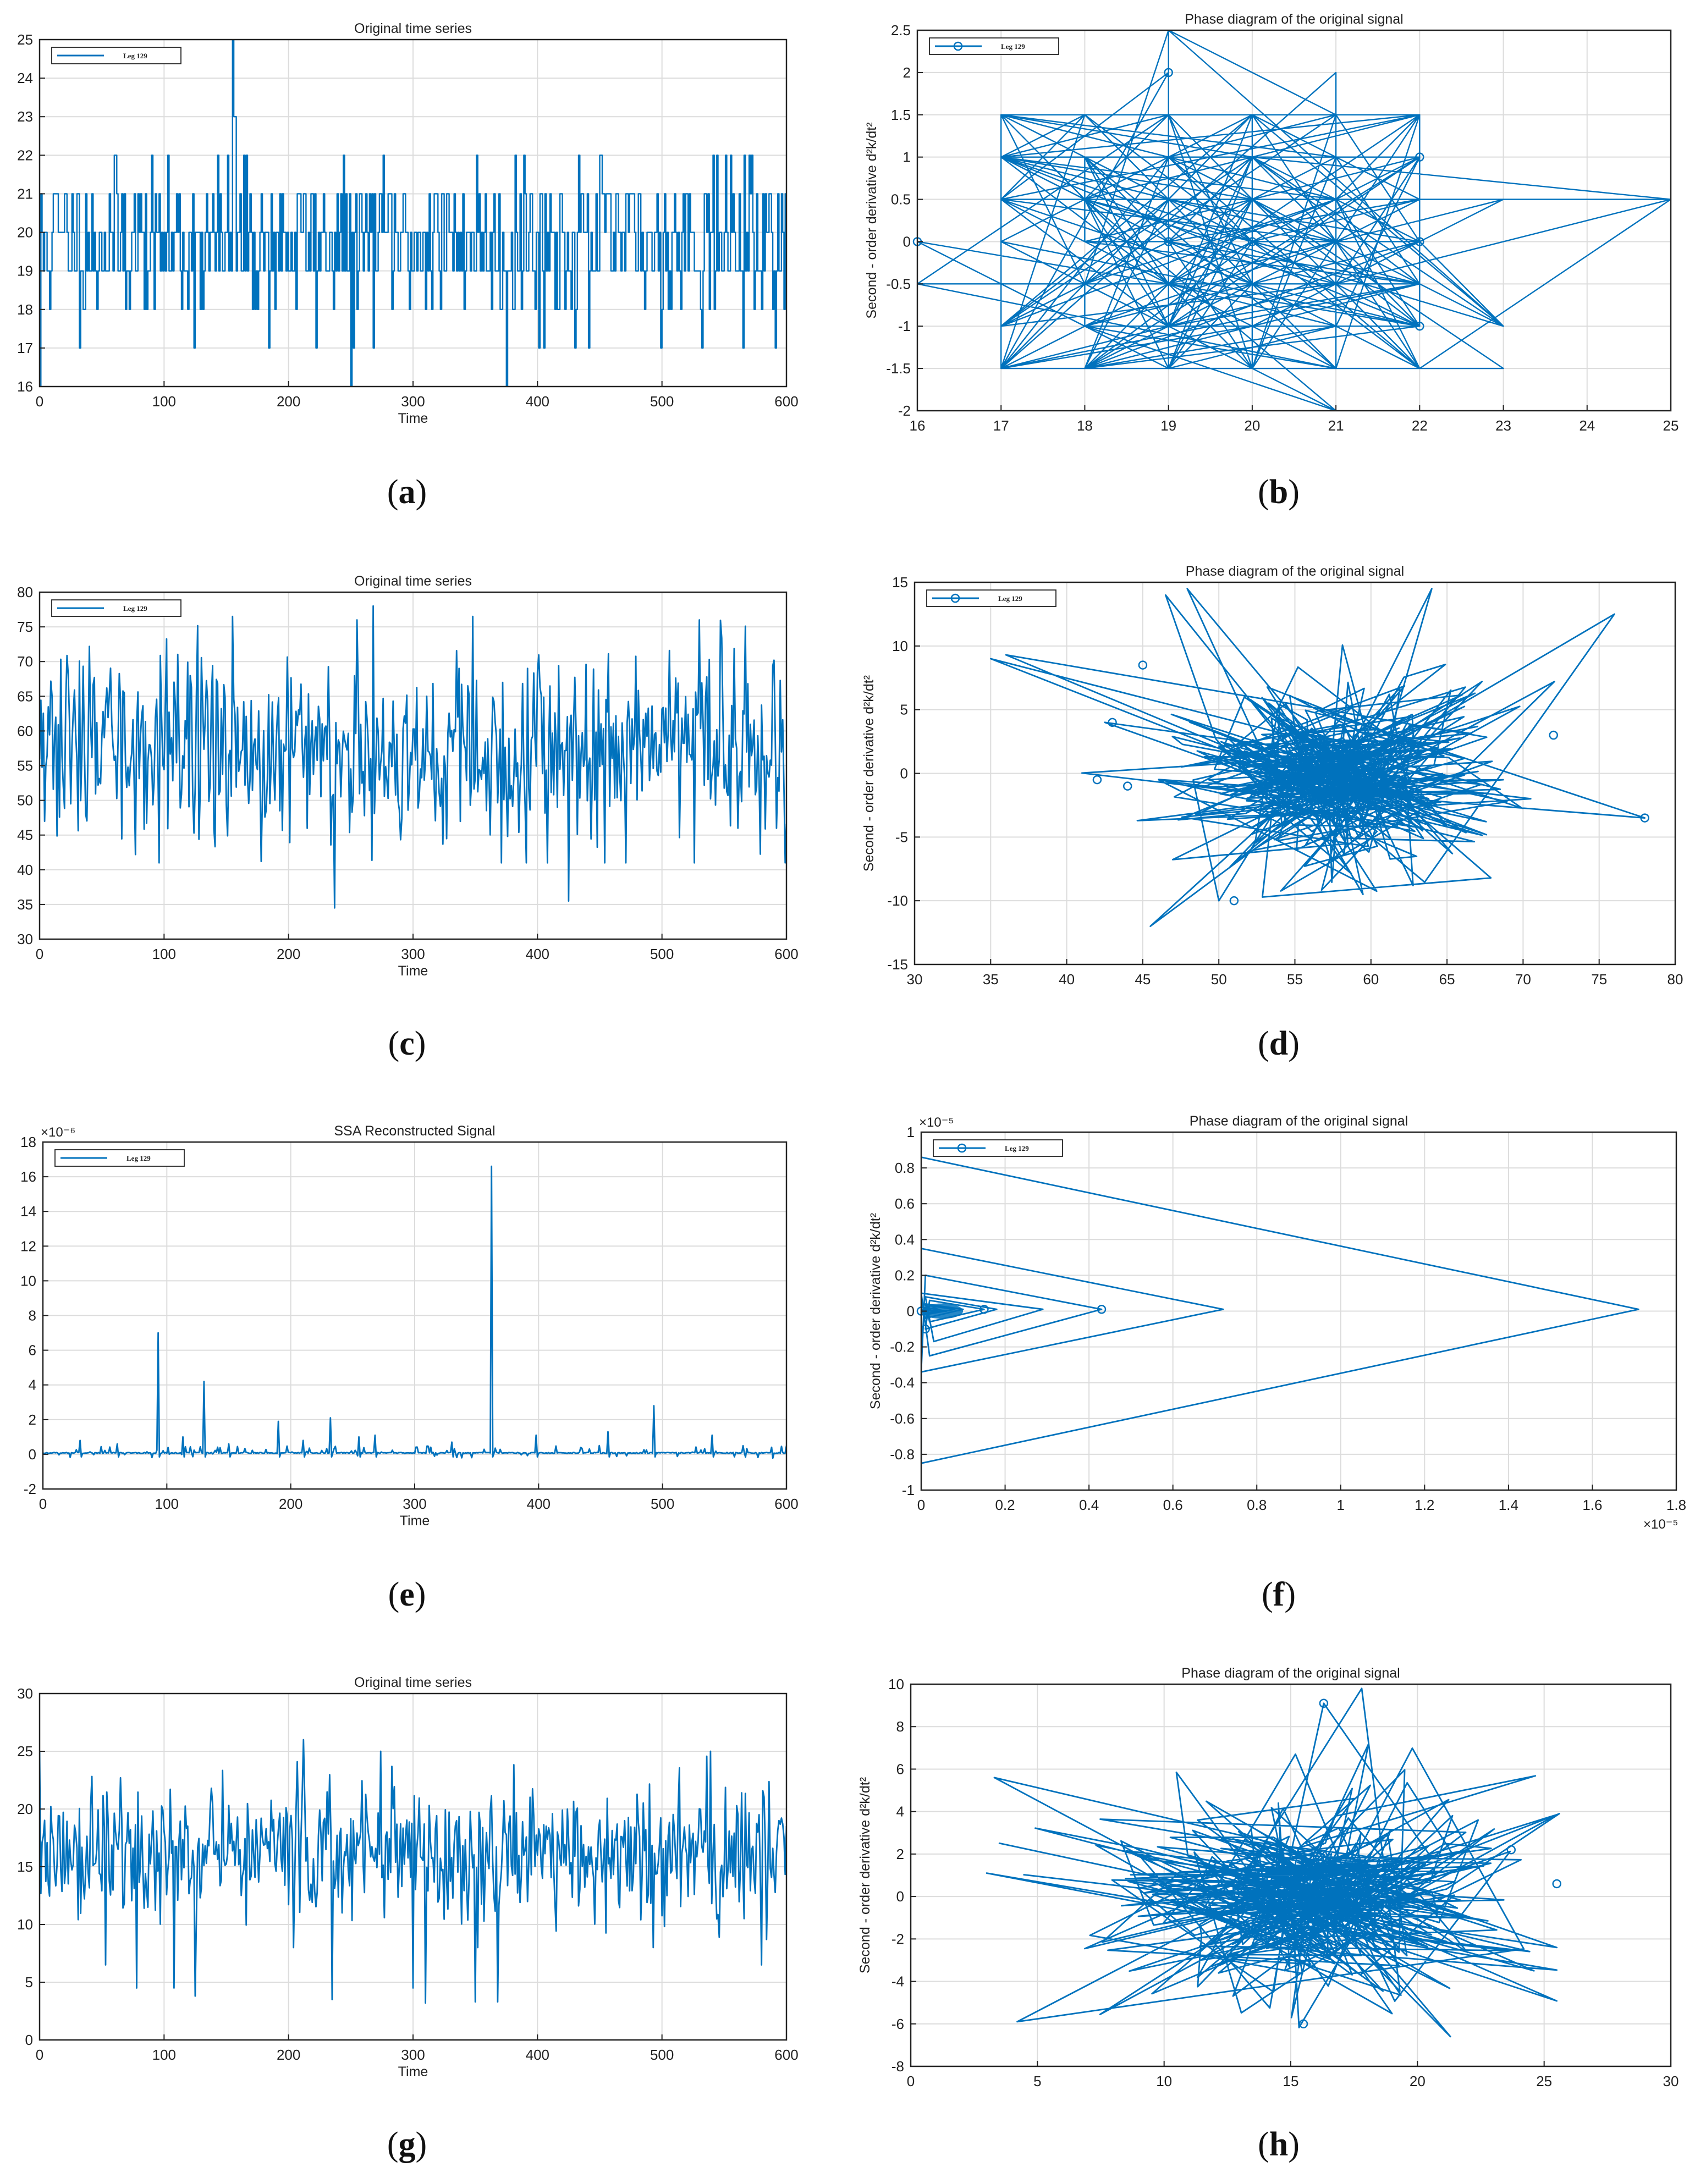 The image size is (1695, 2184). Describe the element at coordinates (1290, 1673) in the screenshot. I see `chart-title: Phase diagram of the original signal` at that location.